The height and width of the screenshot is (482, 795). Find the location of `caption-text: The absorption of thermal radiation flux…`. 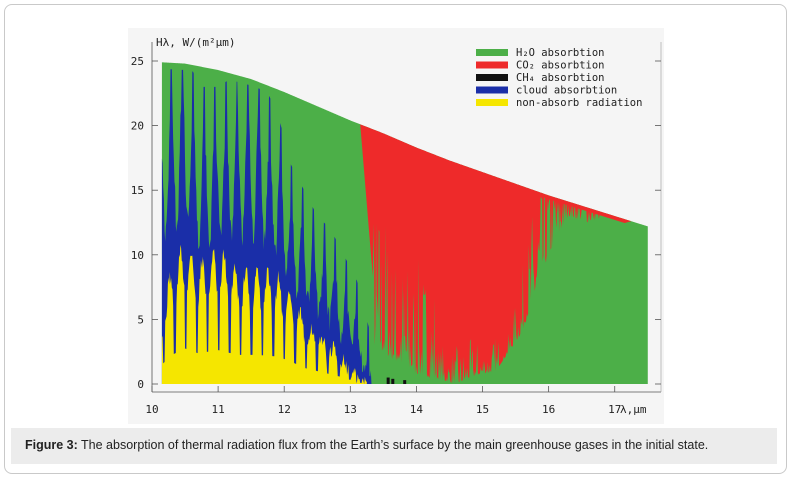

caption-text: The absorption of thermal radiation flux… is located at coordinates (393, 445).